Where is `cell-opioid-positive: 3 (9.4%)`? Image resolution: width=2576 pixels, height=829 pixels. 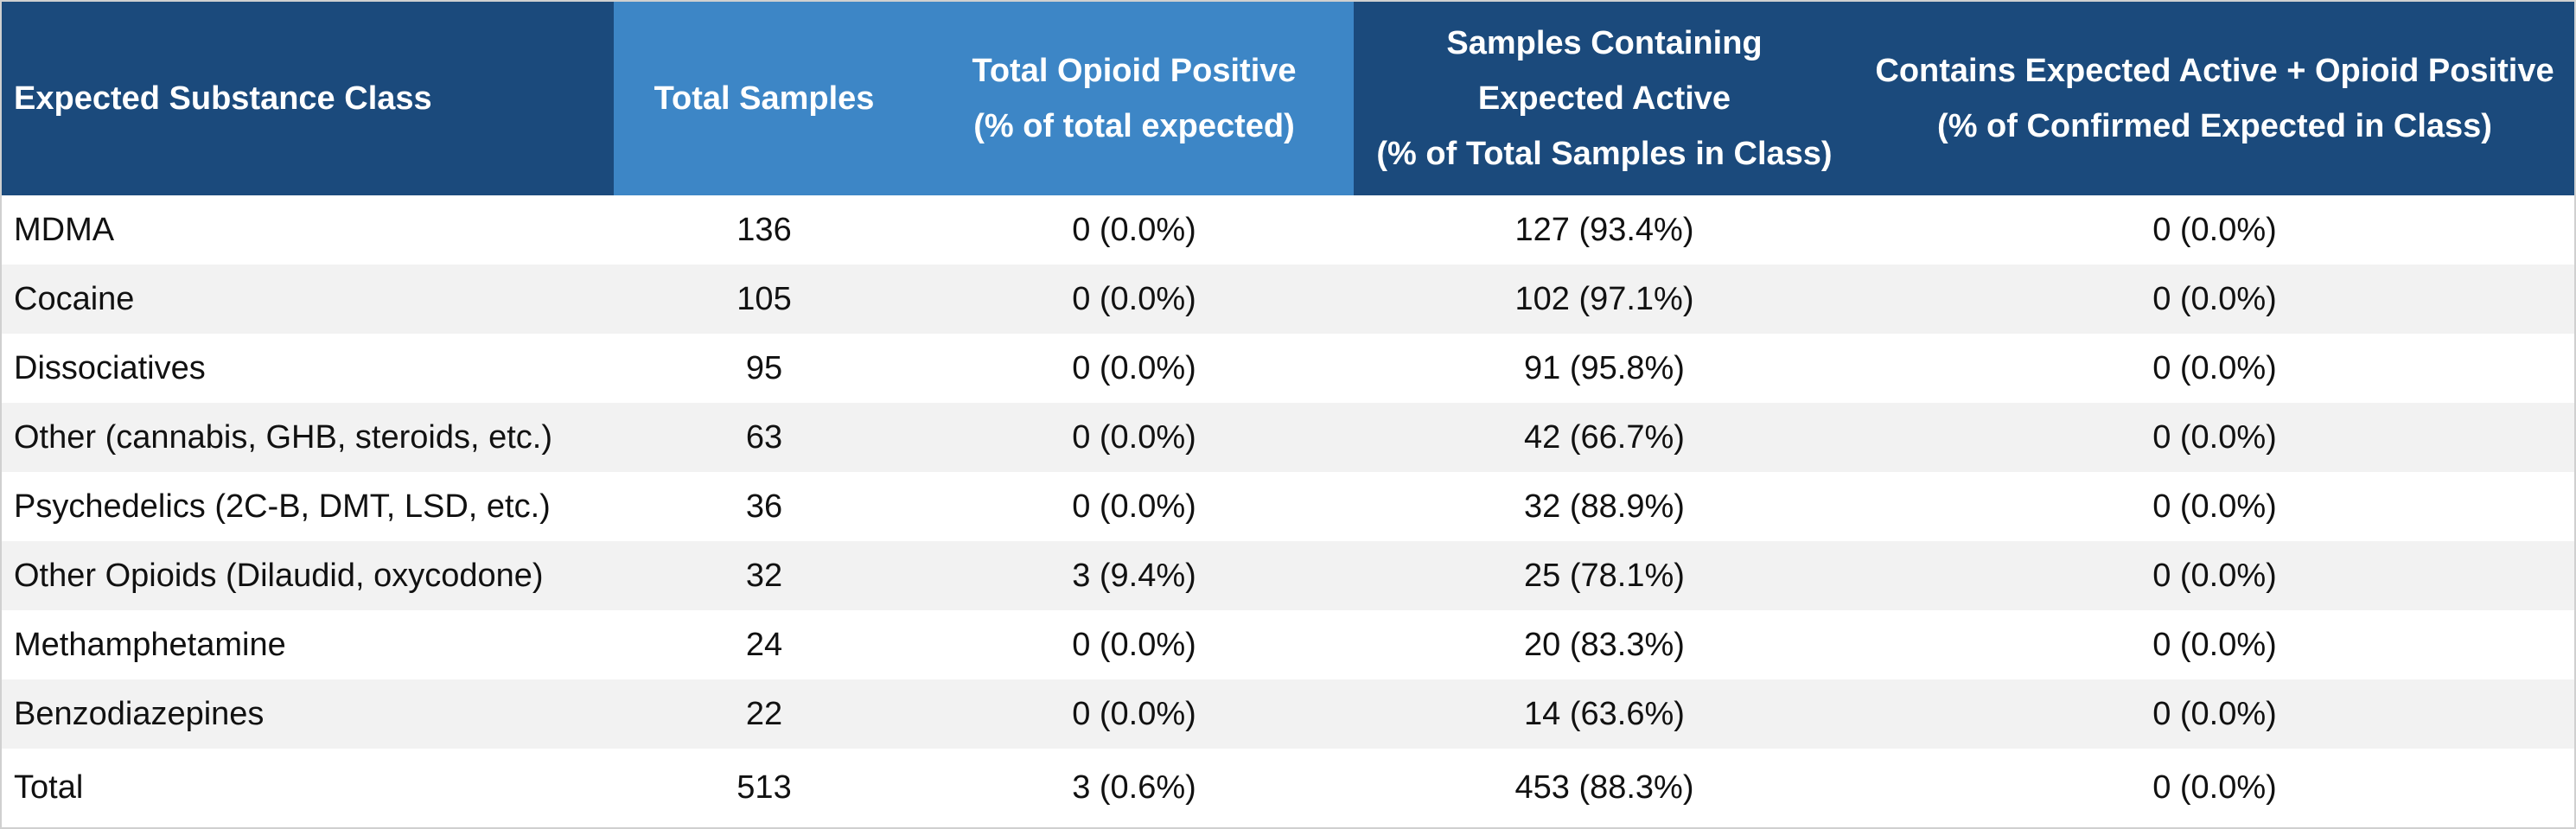
cell-opioid-positive: 3 (9.4%) is located at coordinates (1134, 575).